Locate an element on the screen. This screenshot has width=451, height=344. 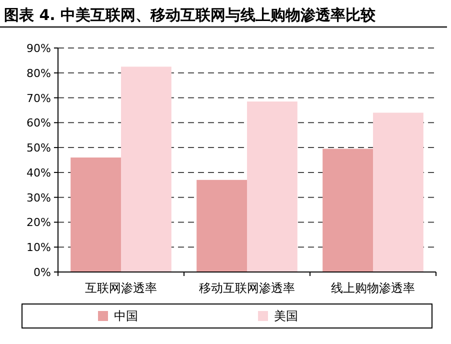
legend-label: 美国 is located at coordinates (286, 316).